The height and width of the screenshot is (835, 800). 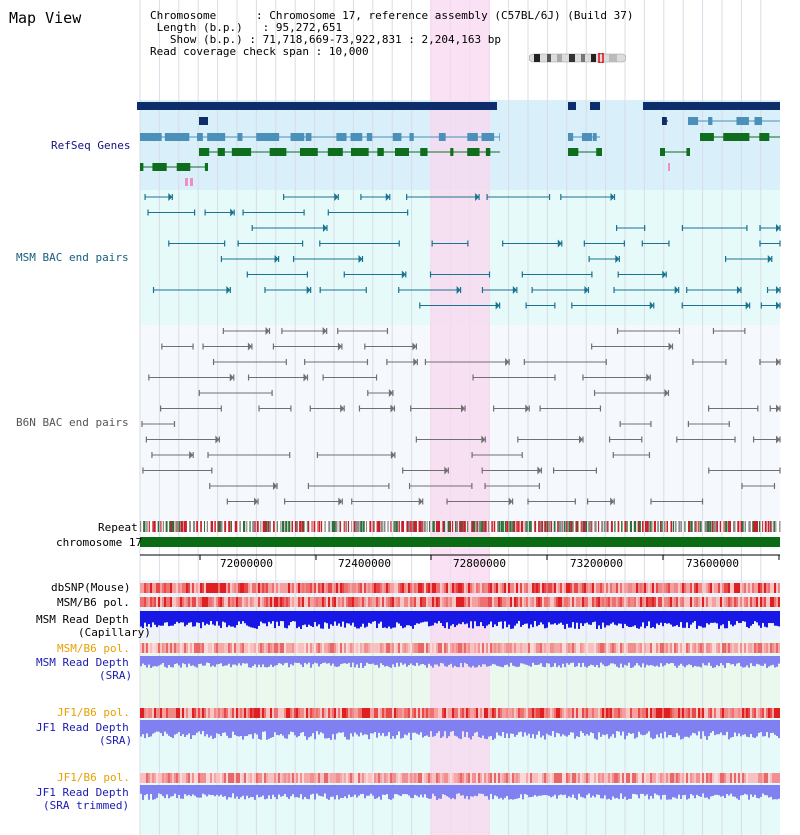 I want to click on msm-pol-sra-label: MSM/B6 pol., so click(x=93, y=648).